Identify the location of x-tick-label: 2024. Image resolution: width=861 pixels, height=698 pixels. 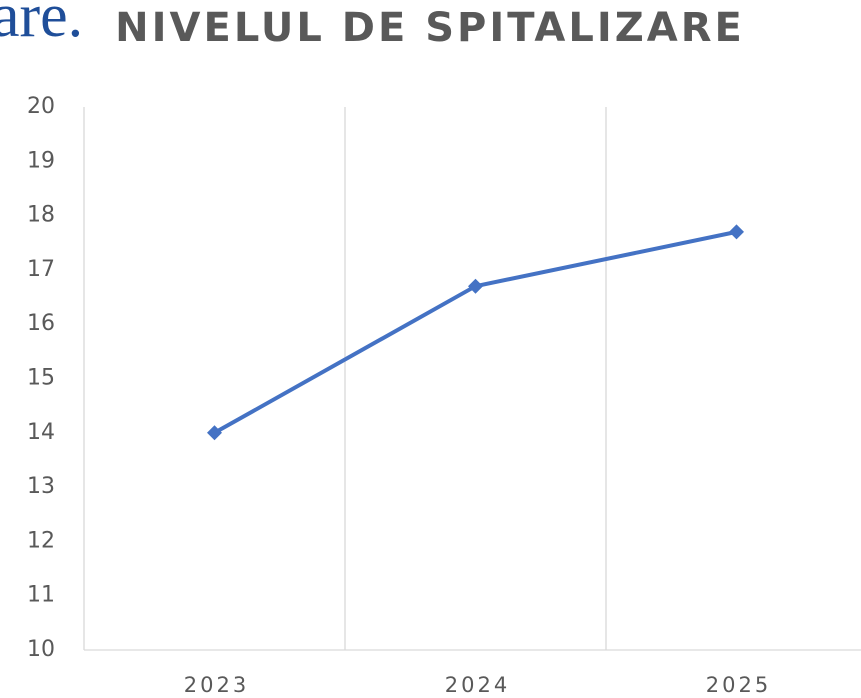
(477, 685).